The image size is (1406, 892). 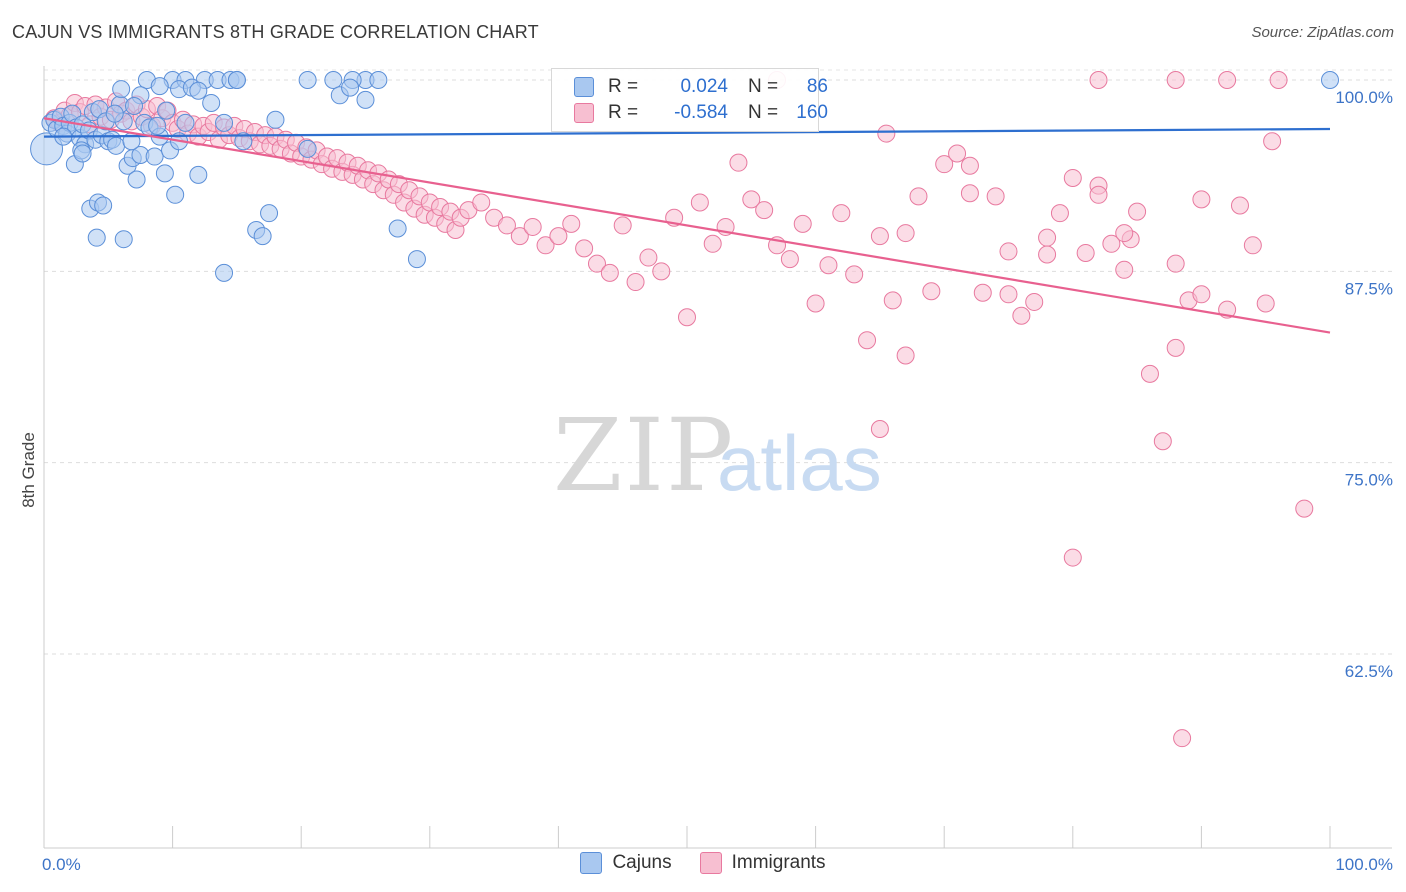 I want to click on watermark-atlas: atlas, so click(x=799, y=463).